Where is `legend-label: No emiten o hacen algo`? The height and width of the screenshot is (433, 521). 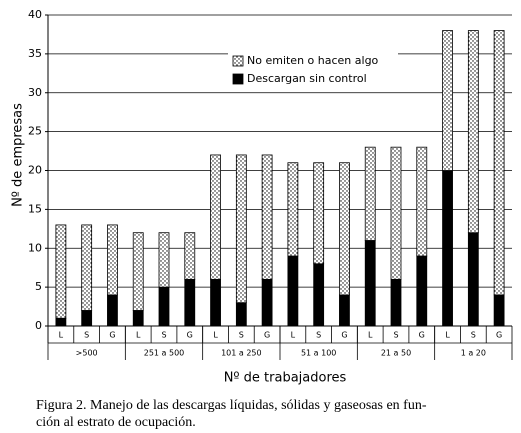
legend-label: No emiten o hacen algo is located at coordinates (313, 60).